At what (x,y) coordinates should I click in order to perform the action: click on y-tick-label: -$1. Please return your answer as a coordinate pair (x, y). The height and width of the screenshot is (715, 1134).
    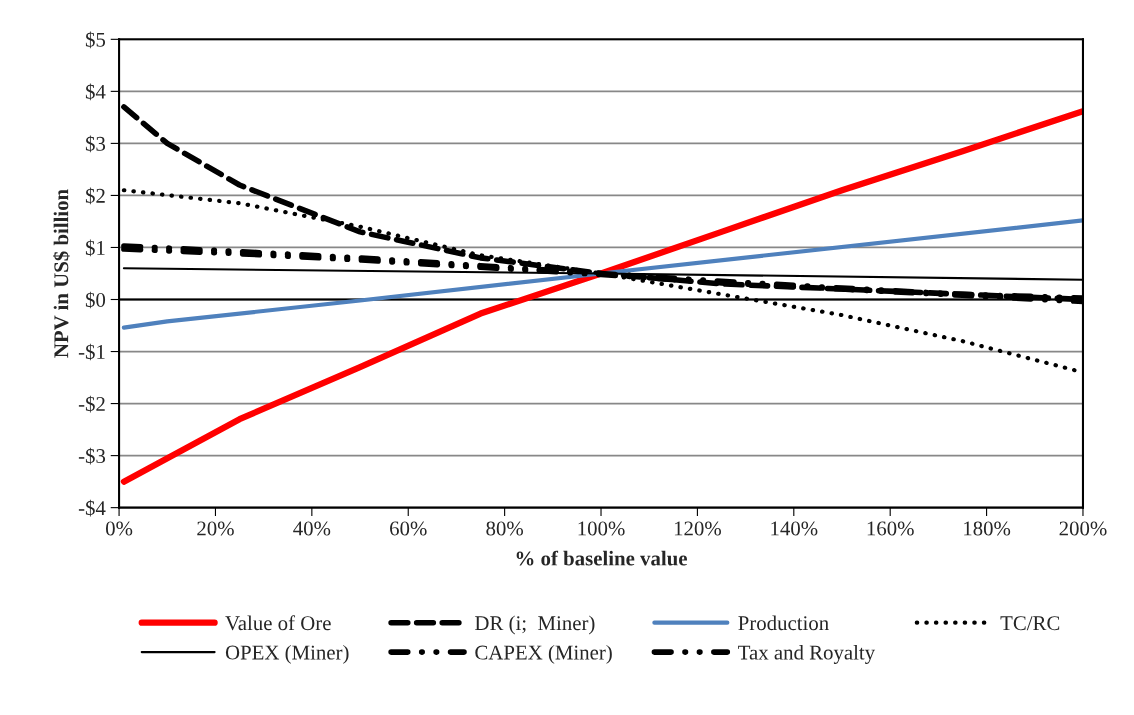
    Looking at the image, I should click on (91, 352).